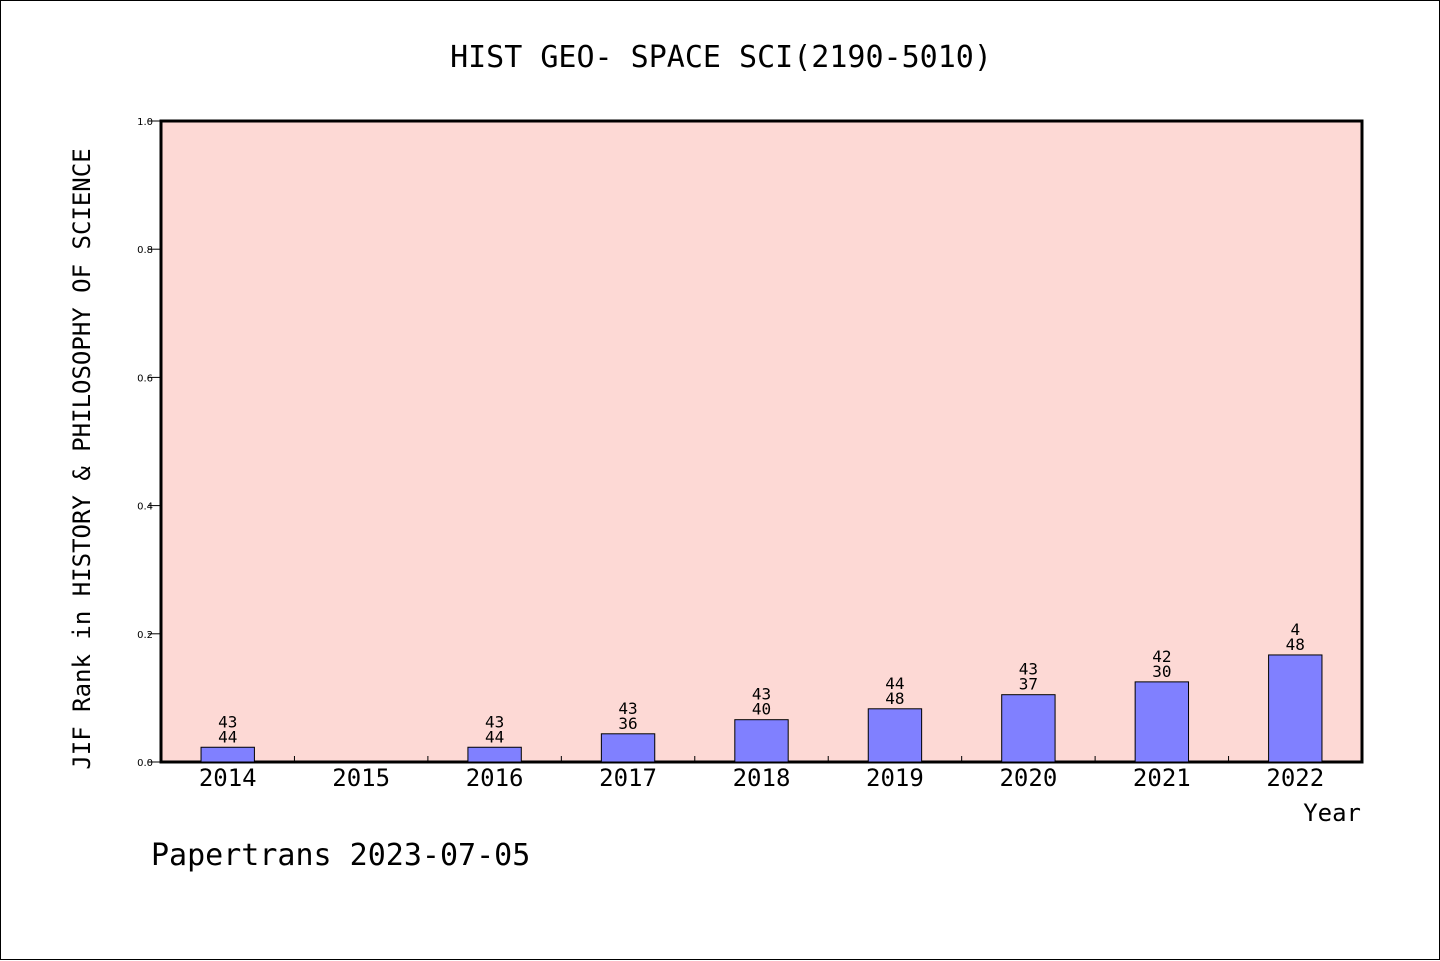 The image size is (1440, 961). I want to click on x-tick-label: 2019, so click(895, 778).